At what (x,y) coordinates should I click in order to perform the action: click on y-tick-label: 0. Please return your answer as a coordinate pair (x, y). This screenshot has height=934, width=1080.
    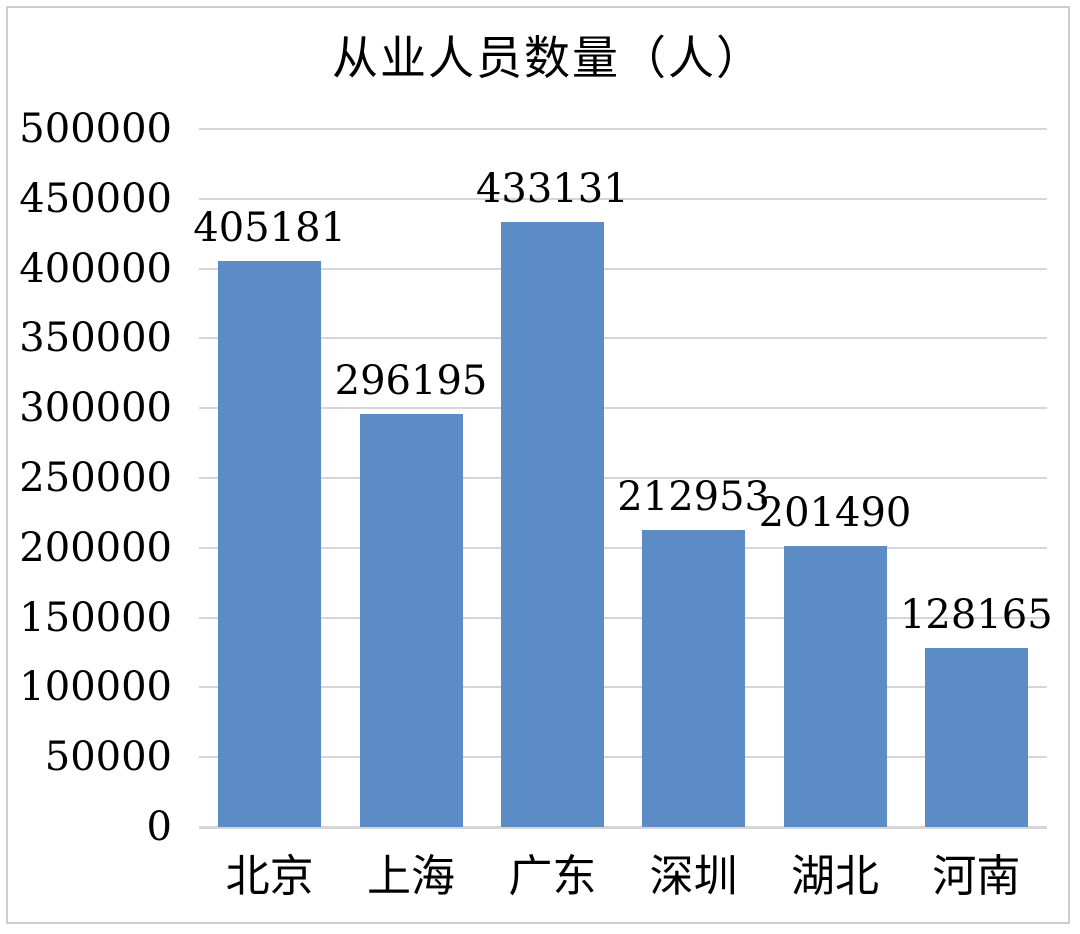
    Looking at the image, I should click on (159, 827).